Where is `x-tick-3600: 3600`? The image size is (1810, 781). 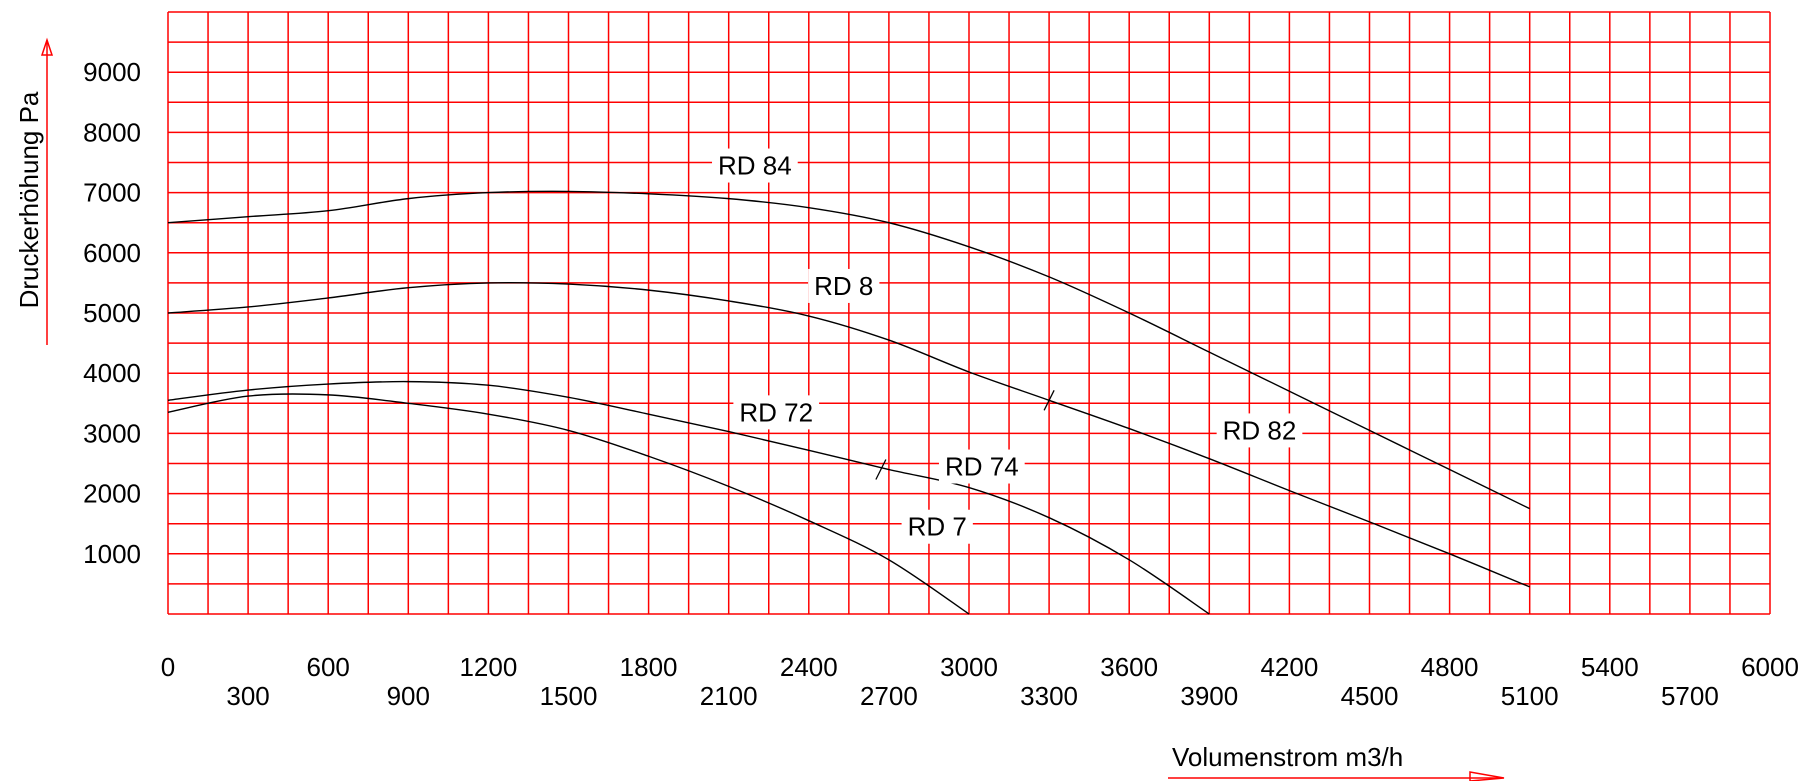
x-tick-3600: 3600 is located at coordinates (1129, 667).